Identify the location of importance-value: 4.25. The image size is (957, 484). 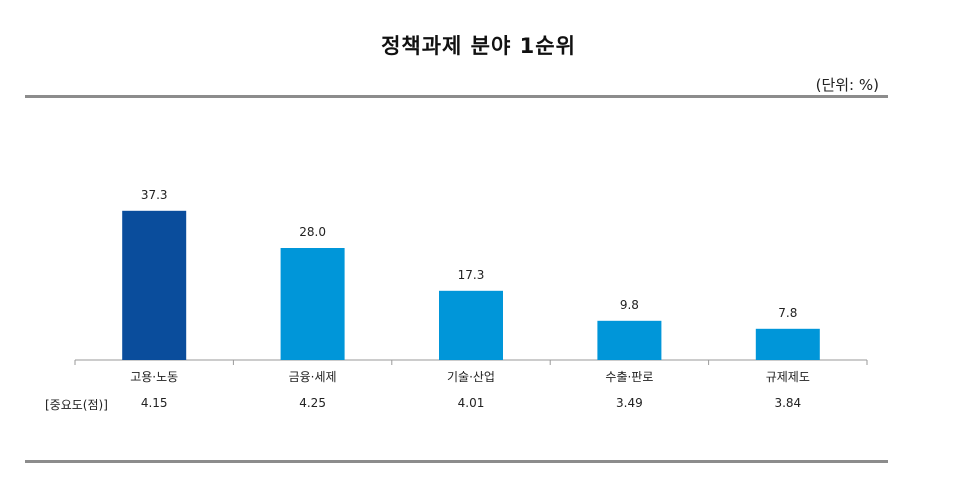
(312, 403).